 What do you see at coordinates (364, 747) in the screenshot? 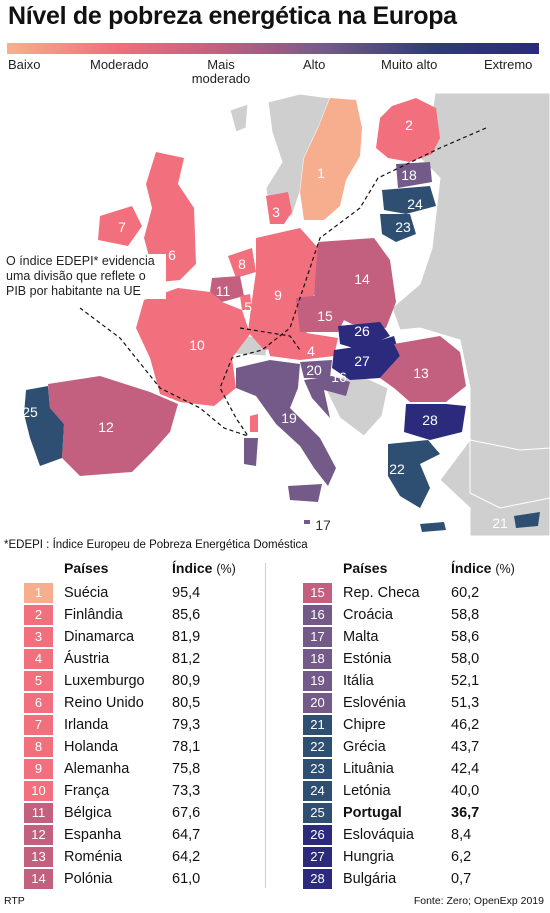
I see `country-name: Grécia` at bounding box center [364, 747].